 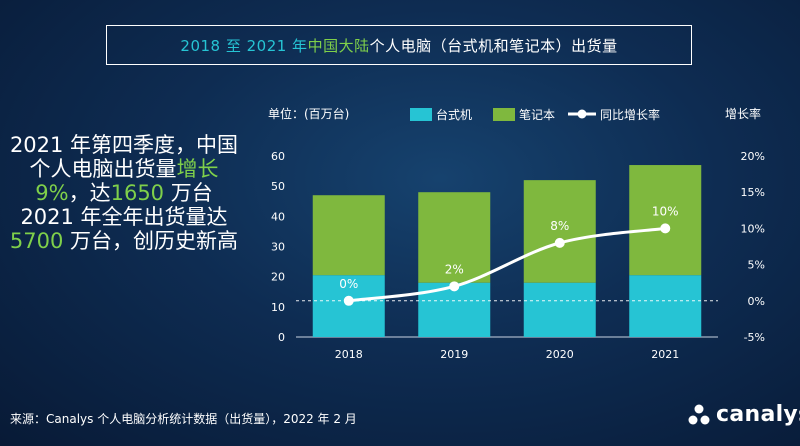 What do you see at coordinates (454, 114) in the screenshot?
I see `legend-label-desktop: 台式机` at bounding box center [454, 114].